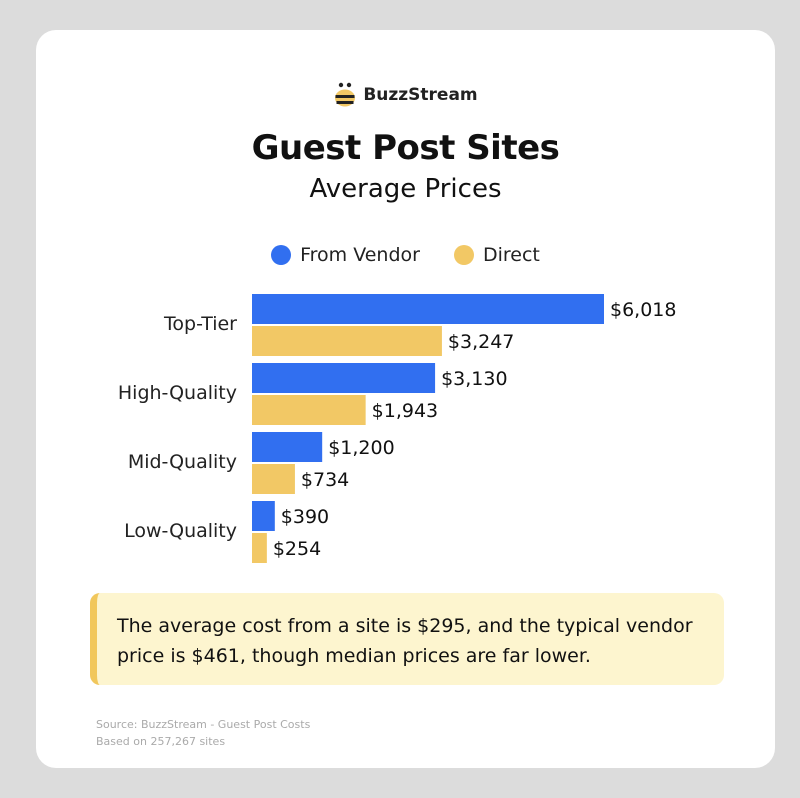  What do you see at coordinates (180, 531) in the screenshot?
I see `category-label: Low-Quality` at bounding box center [180, 531].